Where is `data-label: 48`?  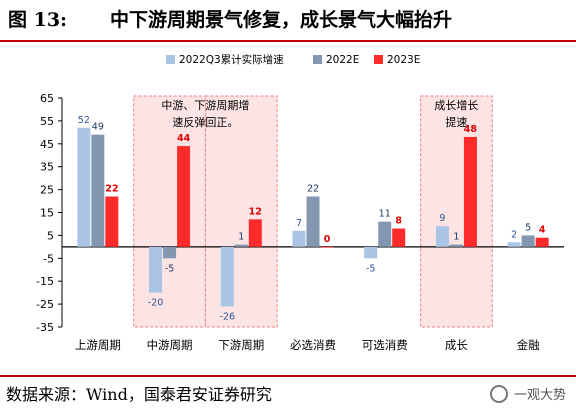
data-label: 48 is located at coordinates (471, 129).